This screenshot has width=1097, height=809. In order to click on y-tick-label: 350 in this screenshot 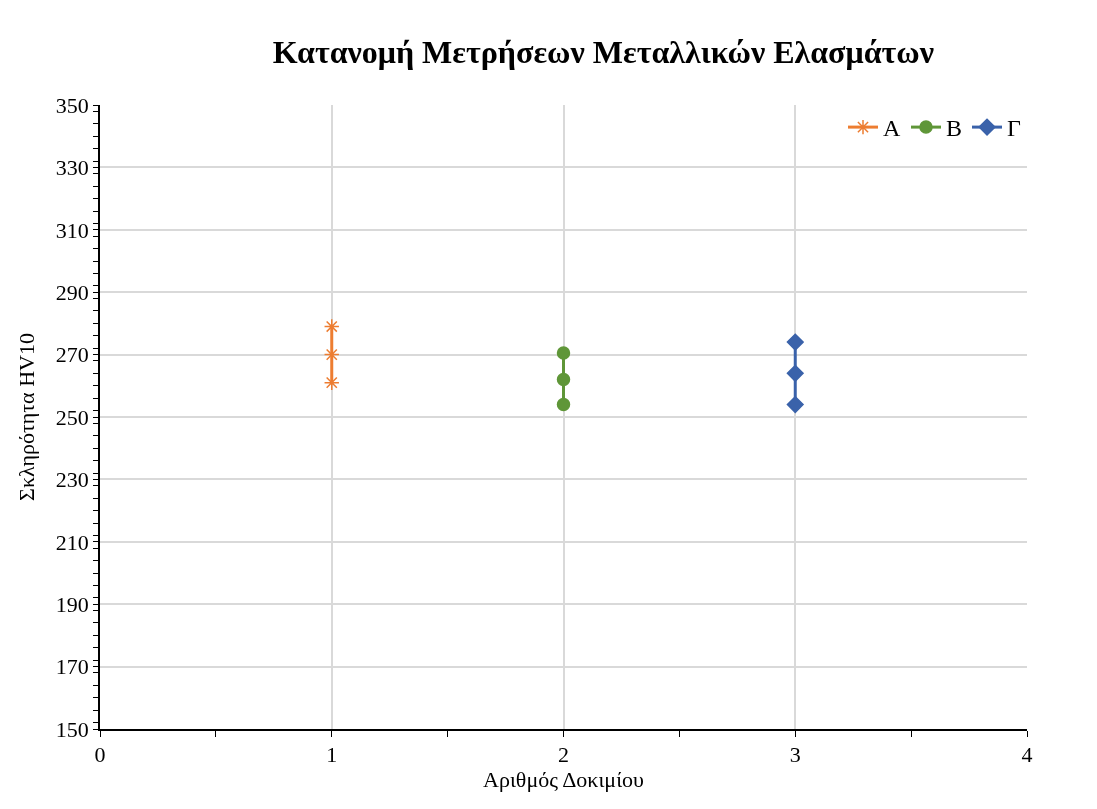, I will do `click(72, 105)`.